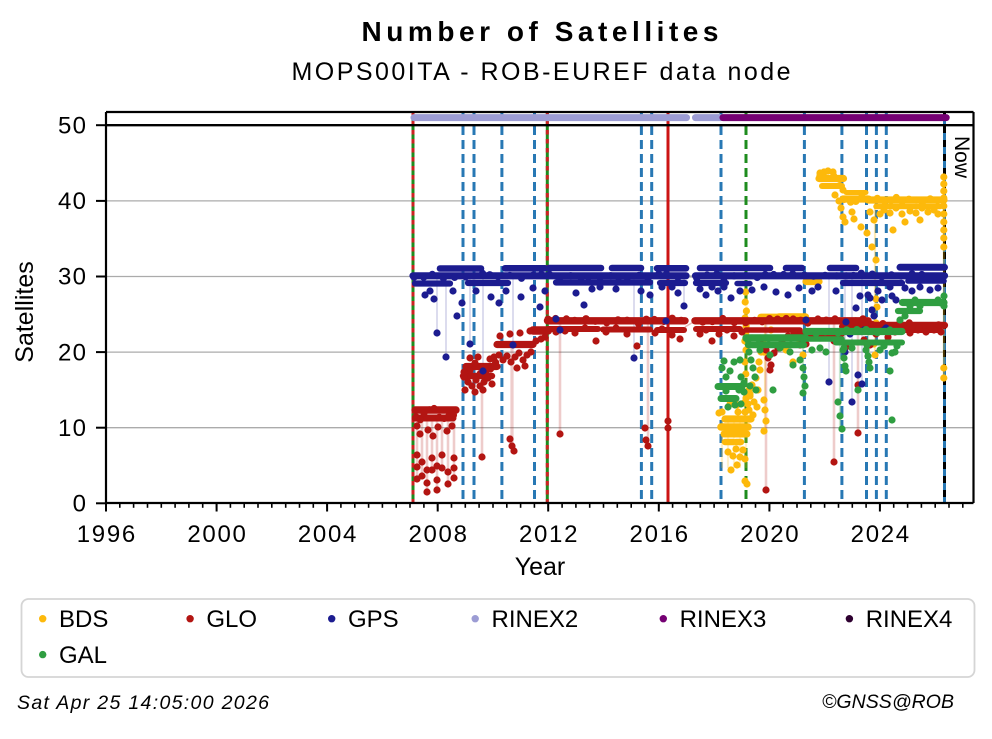 The image size is (992, 739). I want to click on svg-text: RINEX3, so click(723, 619).